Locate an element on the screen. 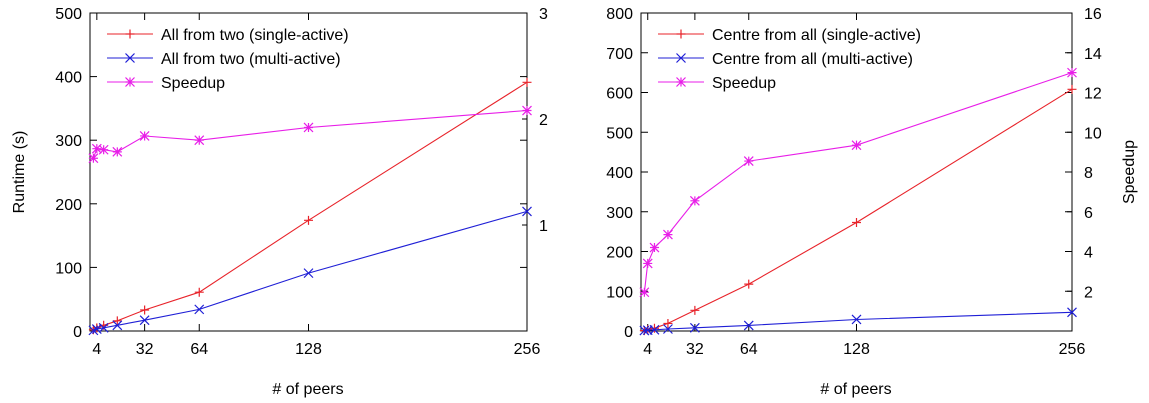 This screenshot has height=403, width=1149. chart1-legend-entry: All from two (multi-active) is located at coordinates (224, 59).